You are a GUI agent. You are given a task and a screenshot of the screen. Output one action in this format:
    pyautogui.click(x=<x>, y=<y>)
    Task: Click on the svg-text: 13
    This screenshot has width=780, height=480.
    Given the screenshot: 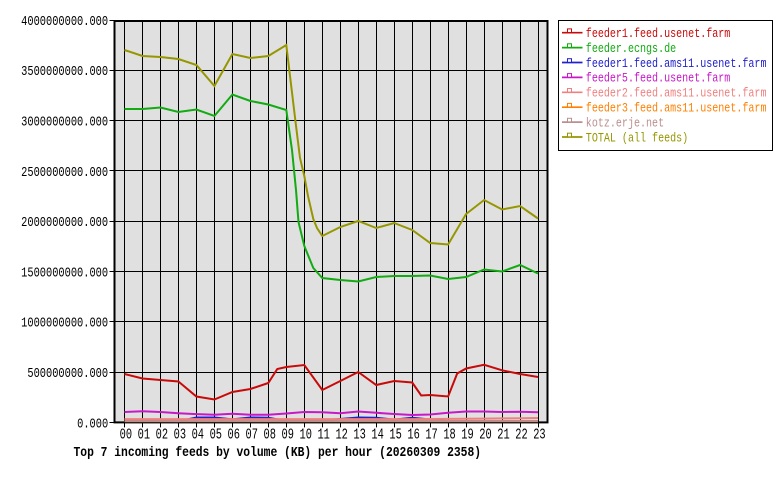 What is the action you would take?
    pyautogui.click(x=359, y=435)
    